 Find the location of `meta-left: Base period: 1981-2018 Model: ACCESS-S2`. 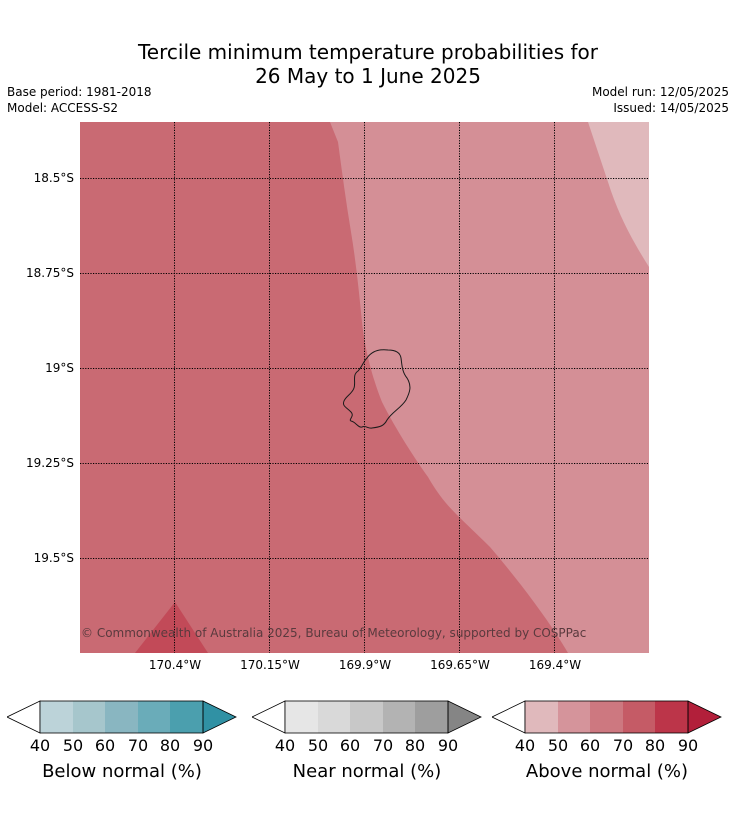

meta-left: Base period: 1981-2018 Model: ACCESS-S2 is located at coordinates (79, 100).